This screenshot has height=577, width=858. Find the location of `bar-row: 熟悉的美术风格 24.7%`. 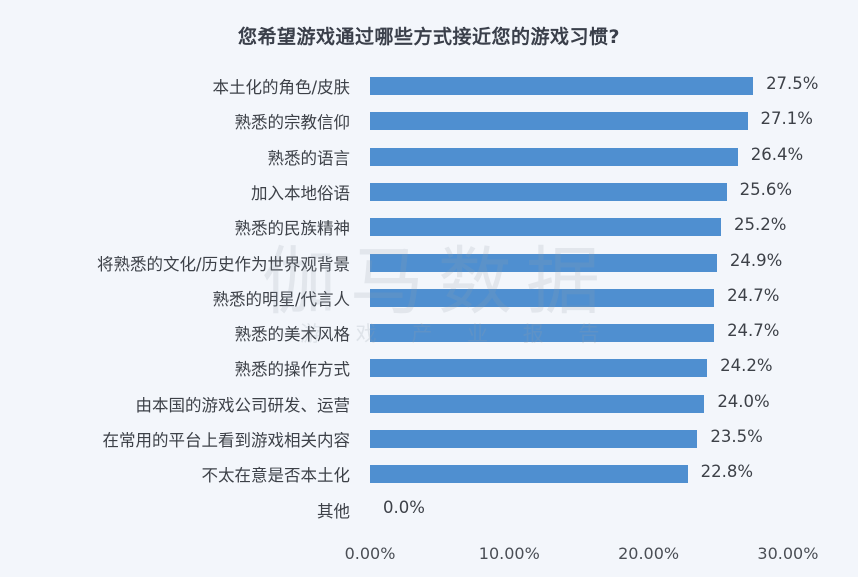

bar-row: 熟悉的美术风格 24.7% is located at coordinates (429, 332).